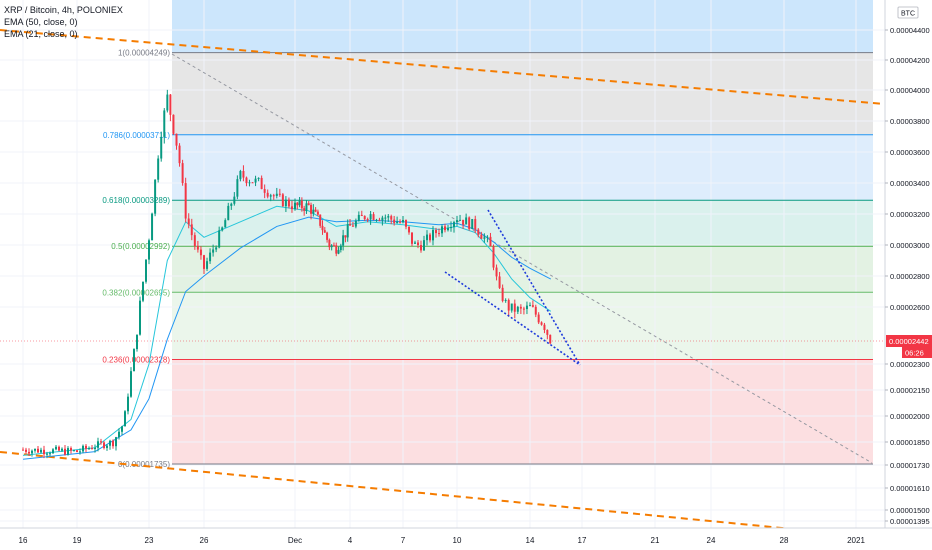  Describe the element at coordinates (144, 464) in the screenshot. I see `fib-label-6: 0(0.00001735)` at that location.